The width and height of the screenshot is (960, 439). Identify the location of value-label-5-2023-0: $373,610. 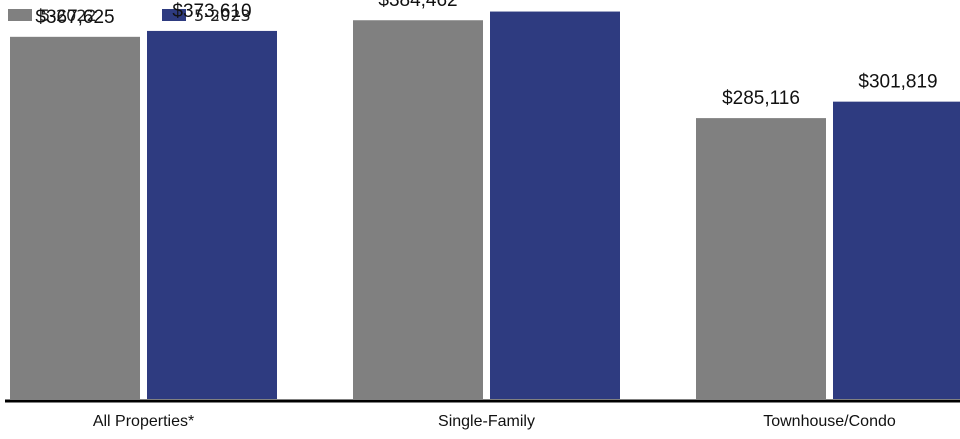
(211, 11).